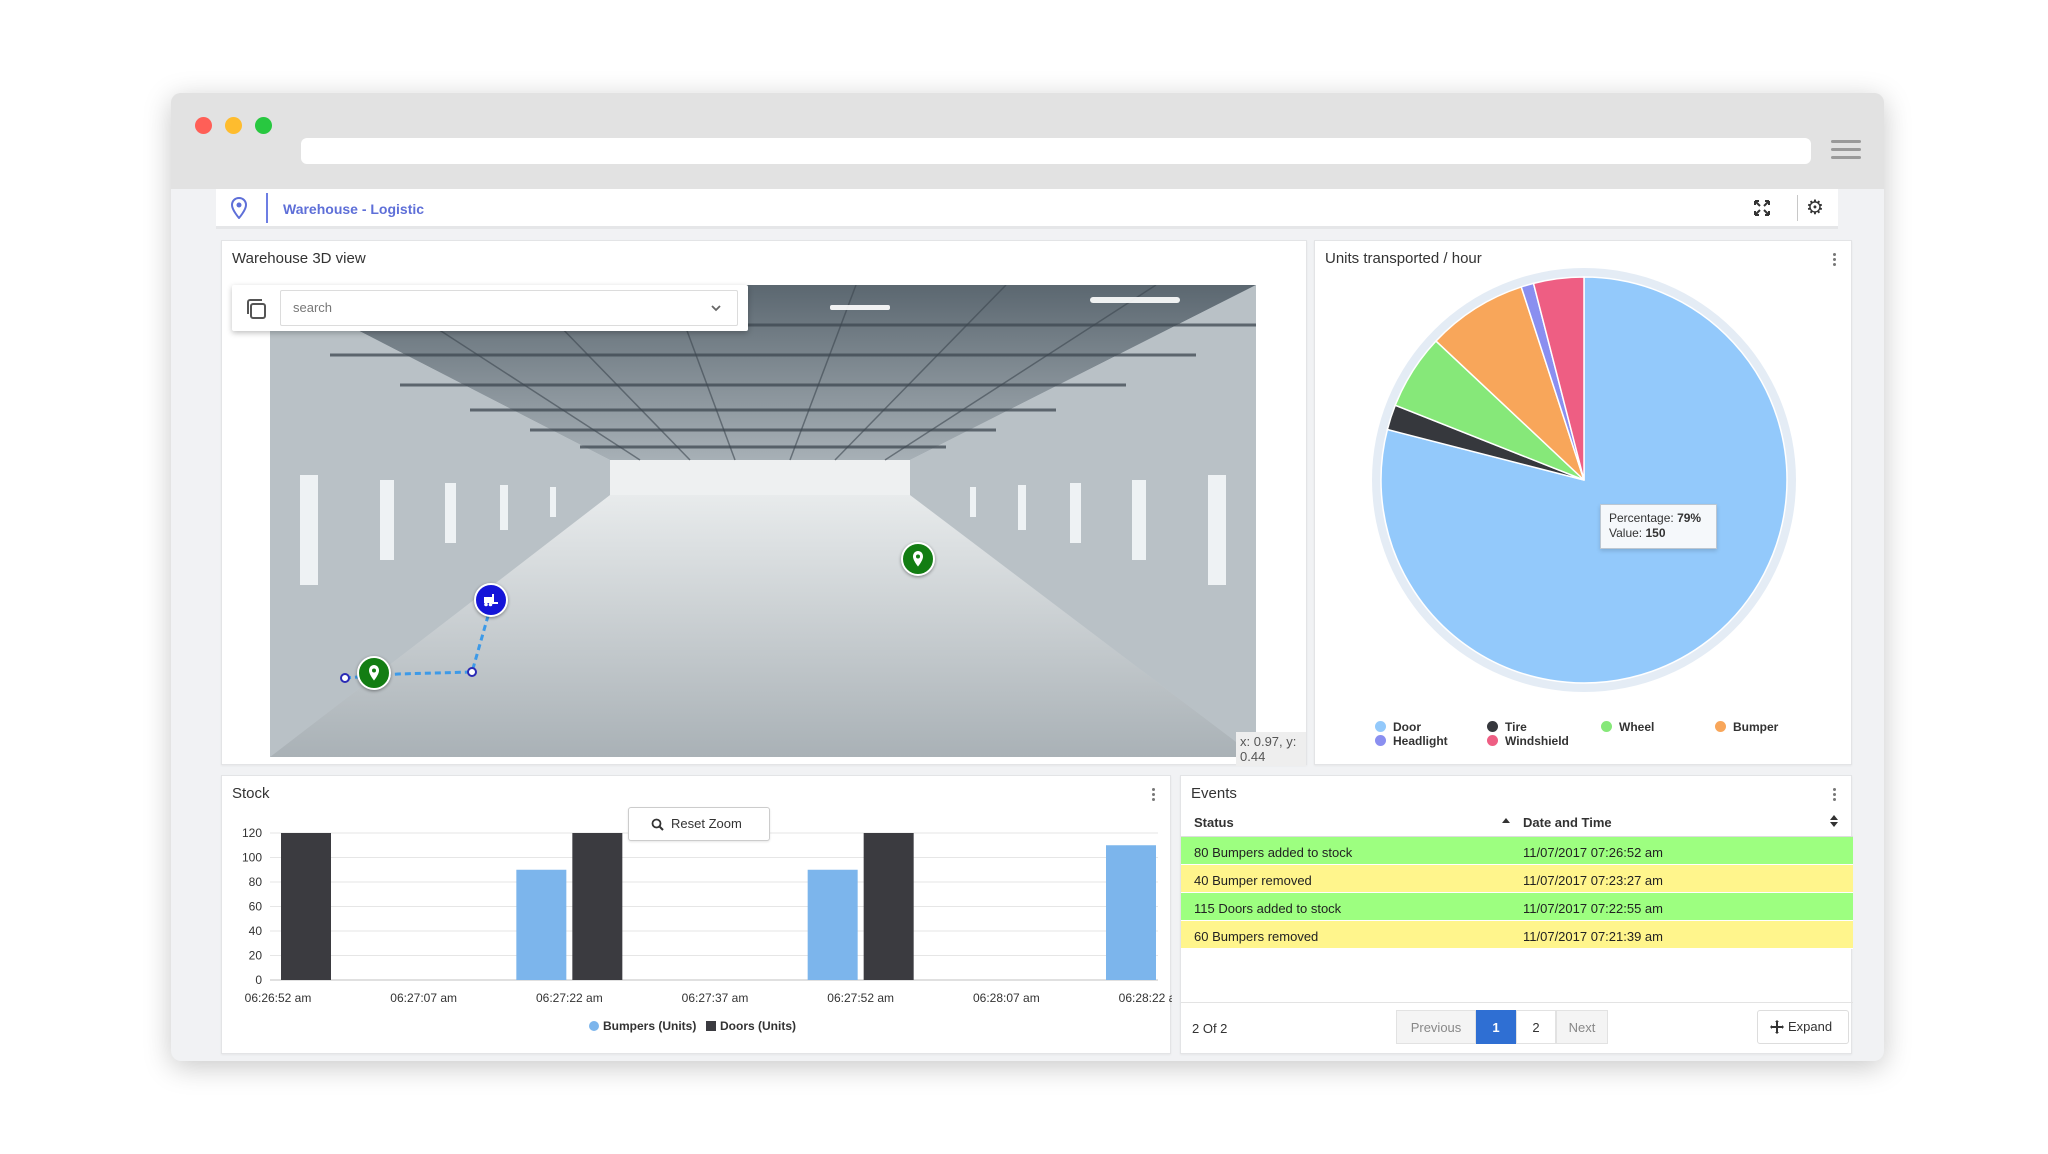 The image size is (2048, 1154). I want to click on expand-button: Expand, so click(1803, 1027).